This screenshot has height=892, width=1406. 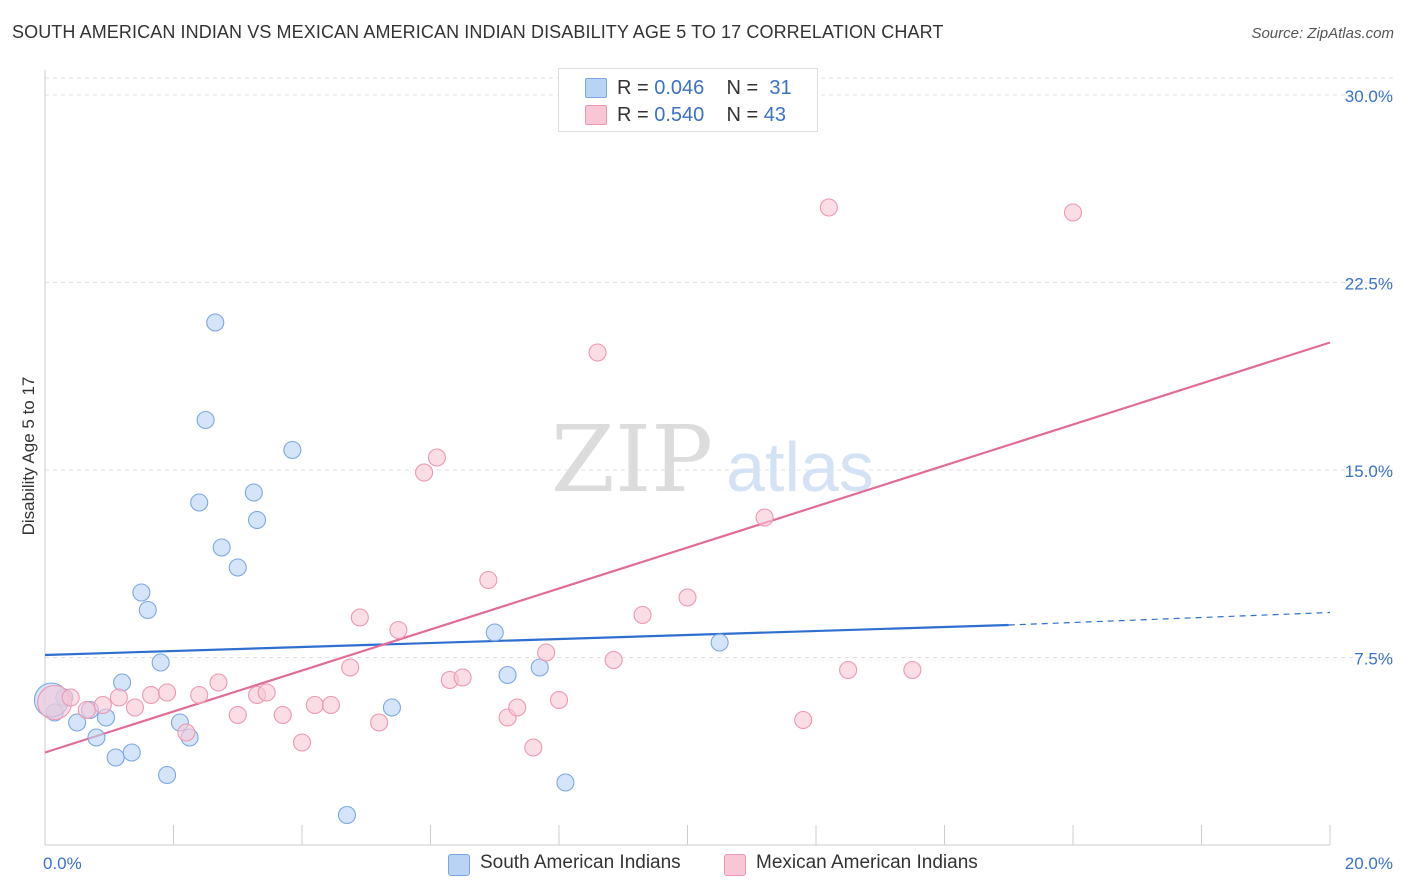 I want to click on trend-line-south-american, so click(x=526, y=640).